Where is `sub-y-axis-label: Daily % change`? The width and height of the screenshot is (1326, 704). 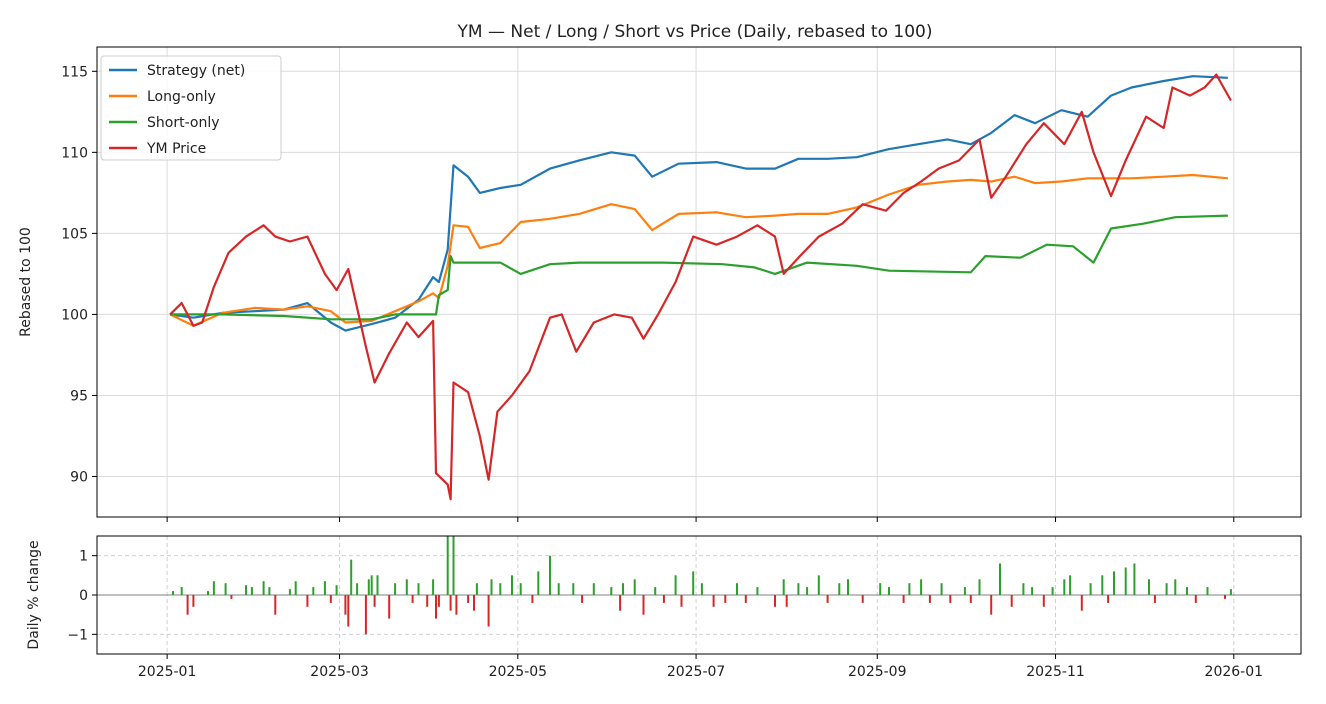
sub-y-axis-label: Daily % change is located at coordinates (34, 594).